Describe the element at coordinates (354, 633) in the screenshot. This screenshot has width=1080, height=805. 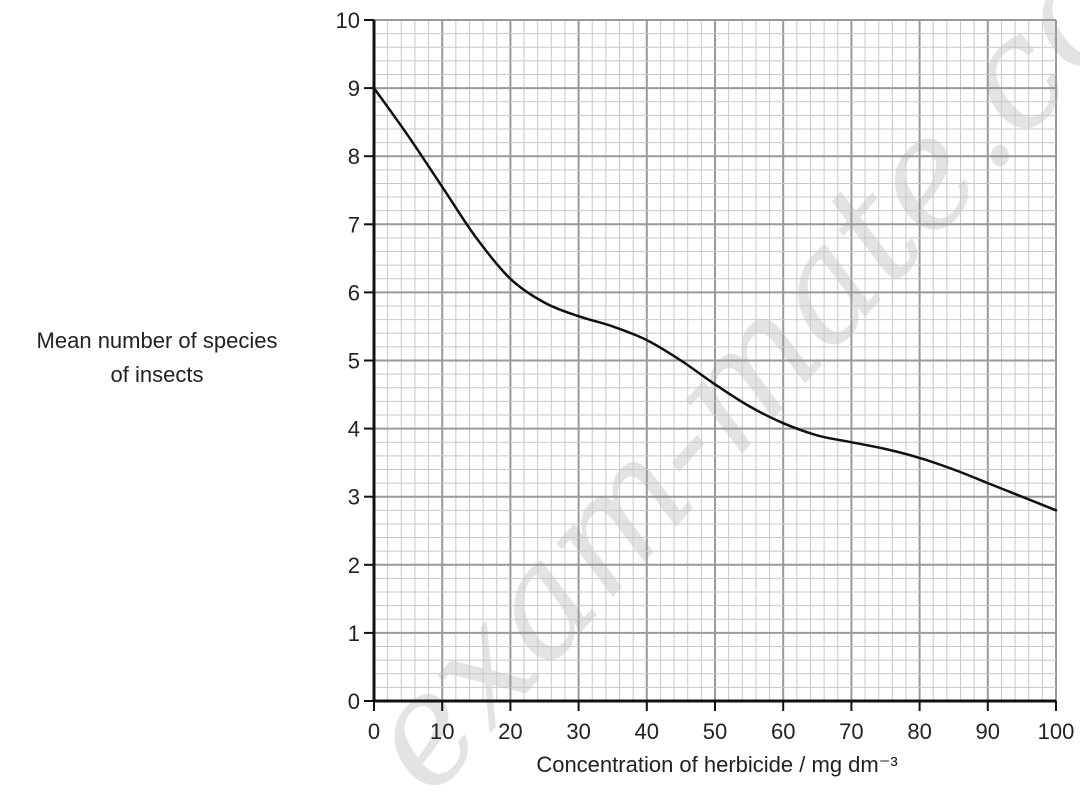
I see `y-tick-label: 1` at that location.